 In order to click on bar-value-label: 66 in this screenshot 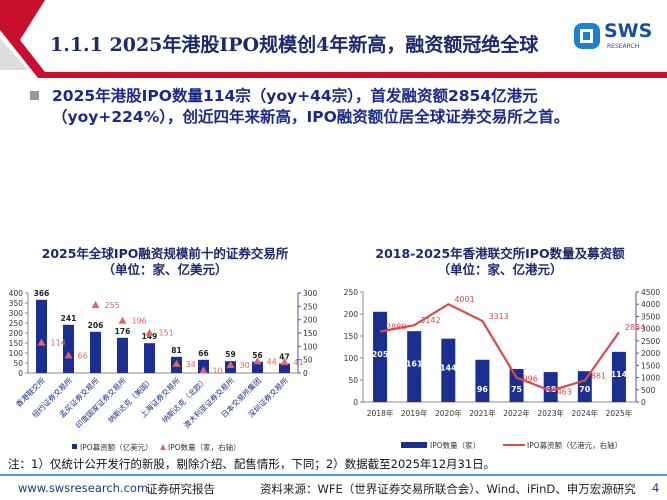, I will do `click(203, 353)`.